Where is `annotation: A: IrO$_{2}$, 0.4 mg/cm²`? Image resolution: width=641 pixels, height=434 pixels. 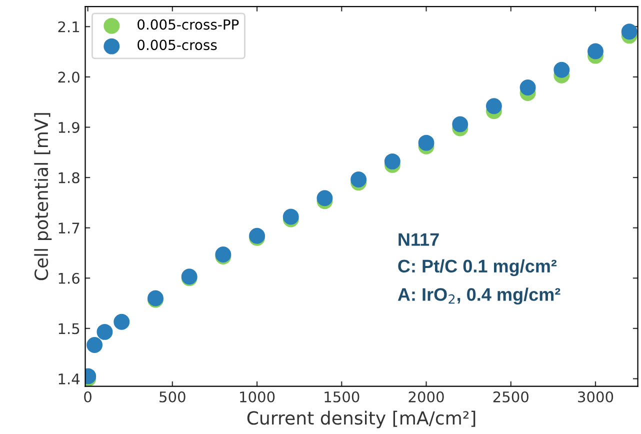 annotation: A: IrO$_{2}$, 0.4 mg/cm² is located at coordinates (479, 296).